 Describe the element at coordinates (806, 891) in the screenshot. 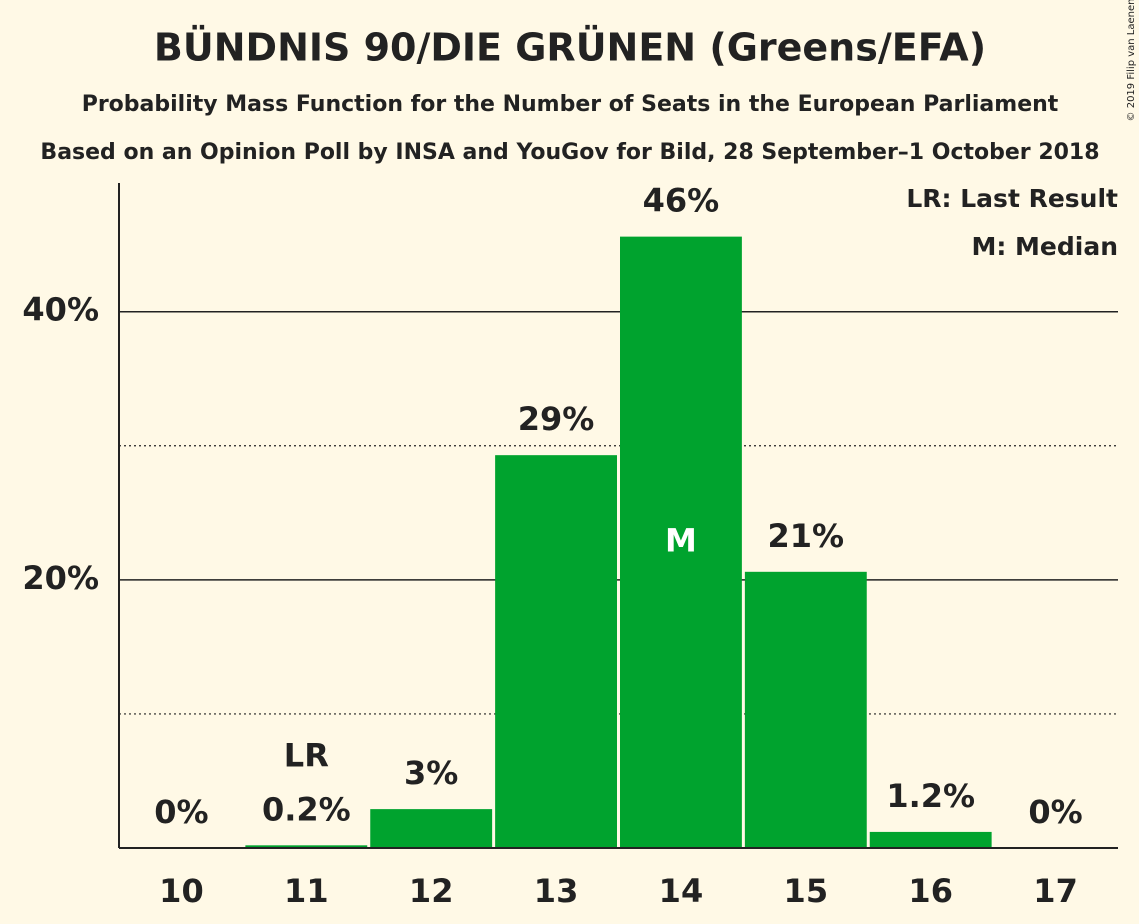

I see `x-tick-label: 15` at that location.